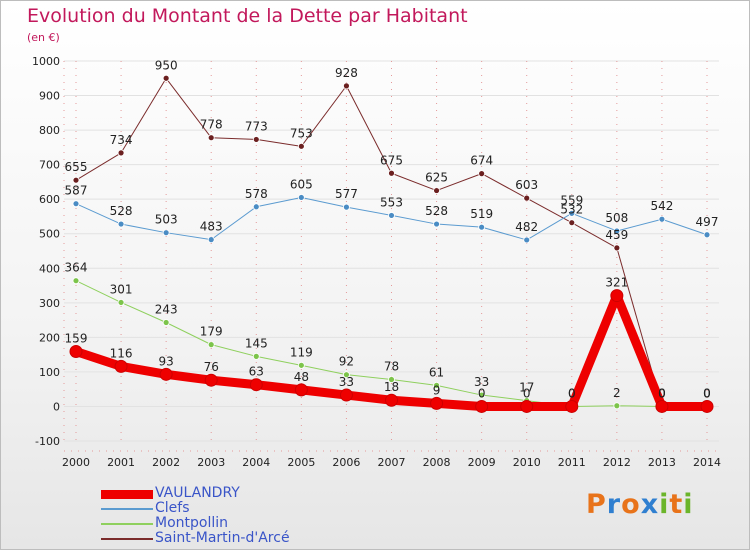  I want to click on data-label: 928, so click(346, 73).